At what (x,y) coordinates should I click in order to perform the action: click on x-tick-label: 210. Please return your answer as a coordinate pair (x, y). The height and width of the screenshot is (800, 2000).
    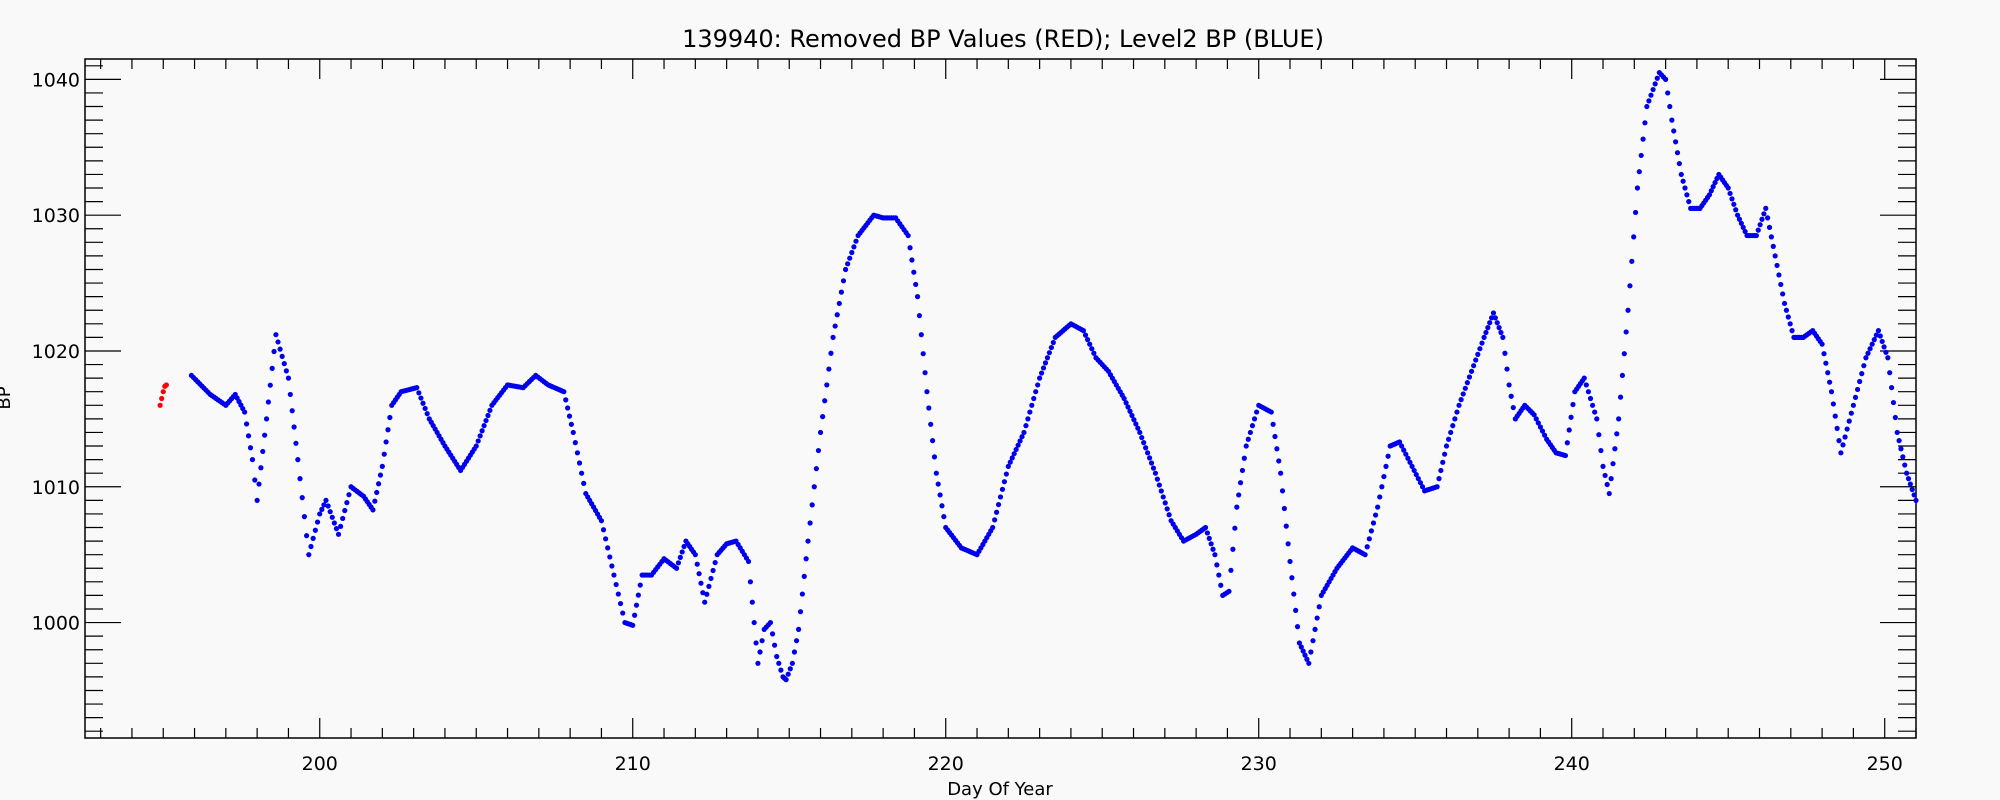
    Looking at the image, I should click on (633, 764).